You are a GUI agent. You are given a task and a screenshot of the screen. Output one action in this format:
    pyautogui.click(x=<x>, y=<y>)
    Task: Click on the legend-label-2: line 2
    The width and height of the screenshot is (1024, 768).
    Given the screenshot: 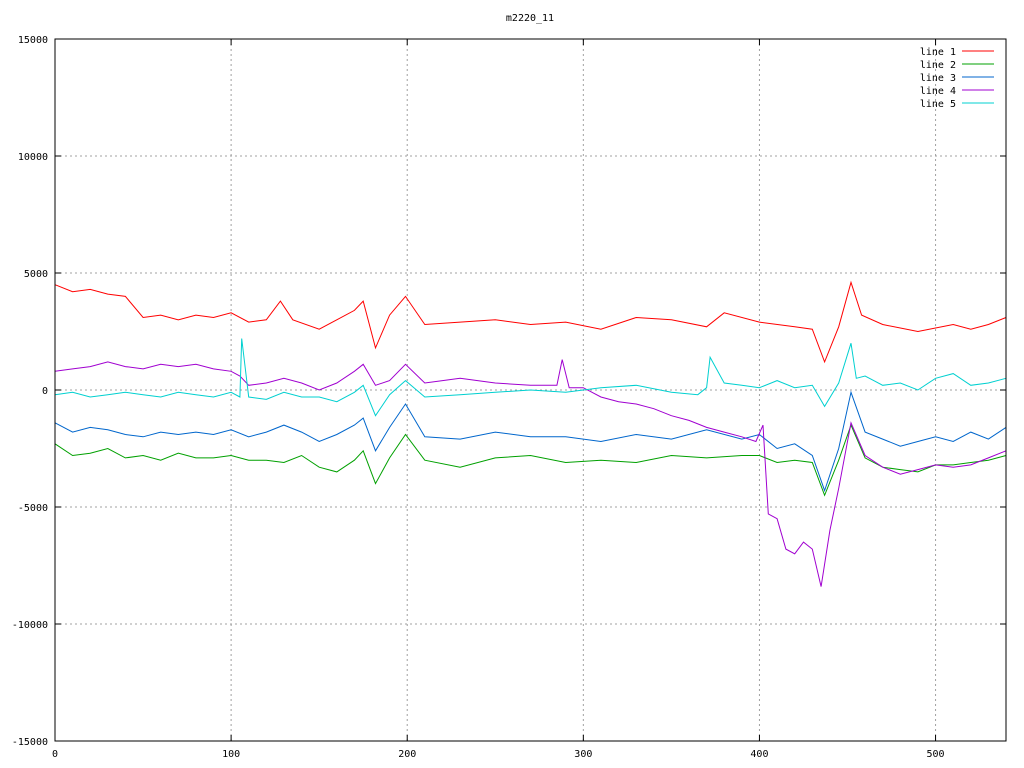 What is the action you would take?
    pyautogui.click(x=938, y=65)
    